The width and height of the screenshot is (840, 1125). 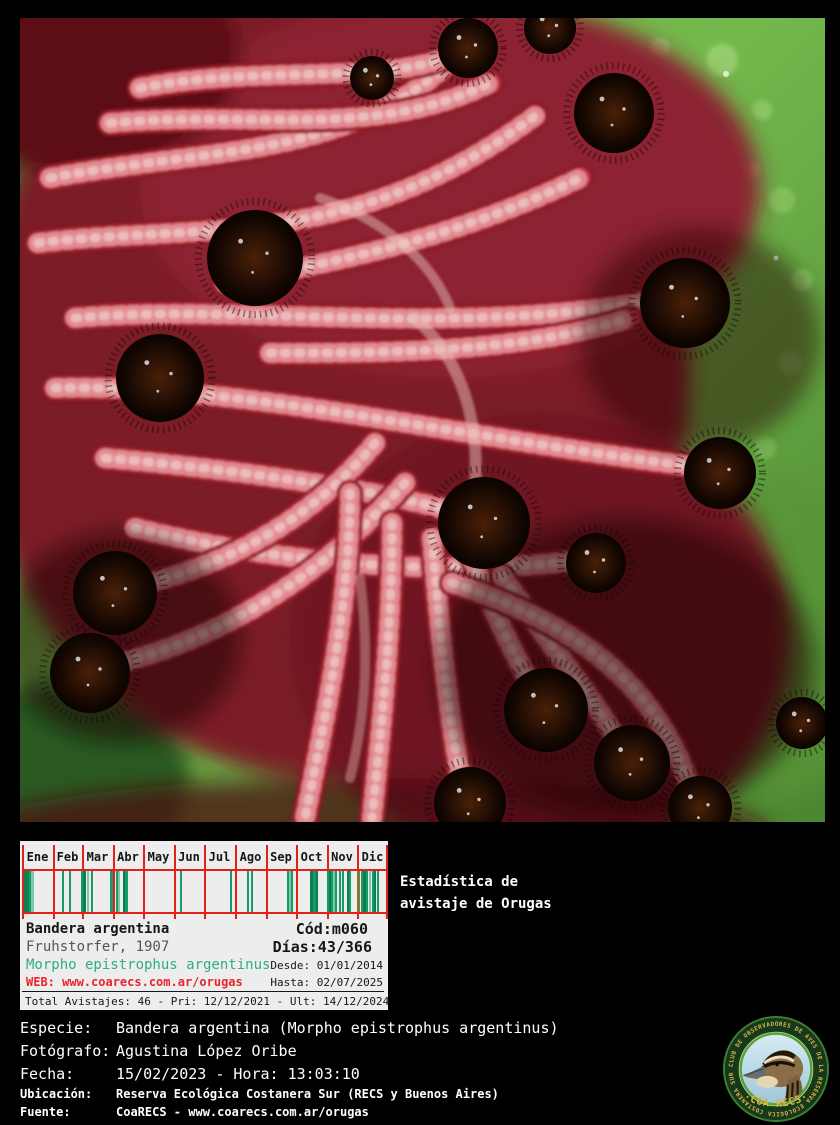 What do you see at coordinates (370, 1074) in the screenshot?
I see `footer-row-fecha: Fecha: 15/02/2023 - Hora: 13:03:10` at bounding box center [370, 1074].